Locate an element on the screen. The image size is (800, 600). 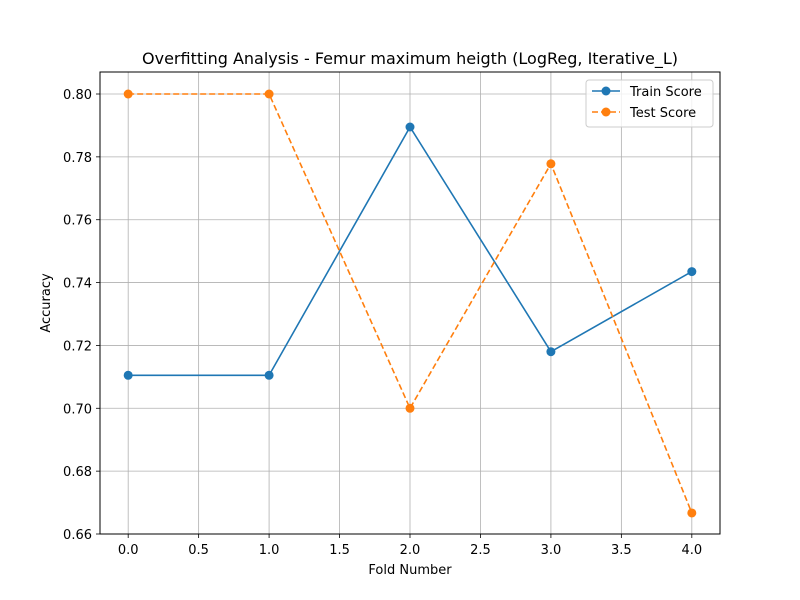
legend-test-marker is located at coordinates (606, 112).